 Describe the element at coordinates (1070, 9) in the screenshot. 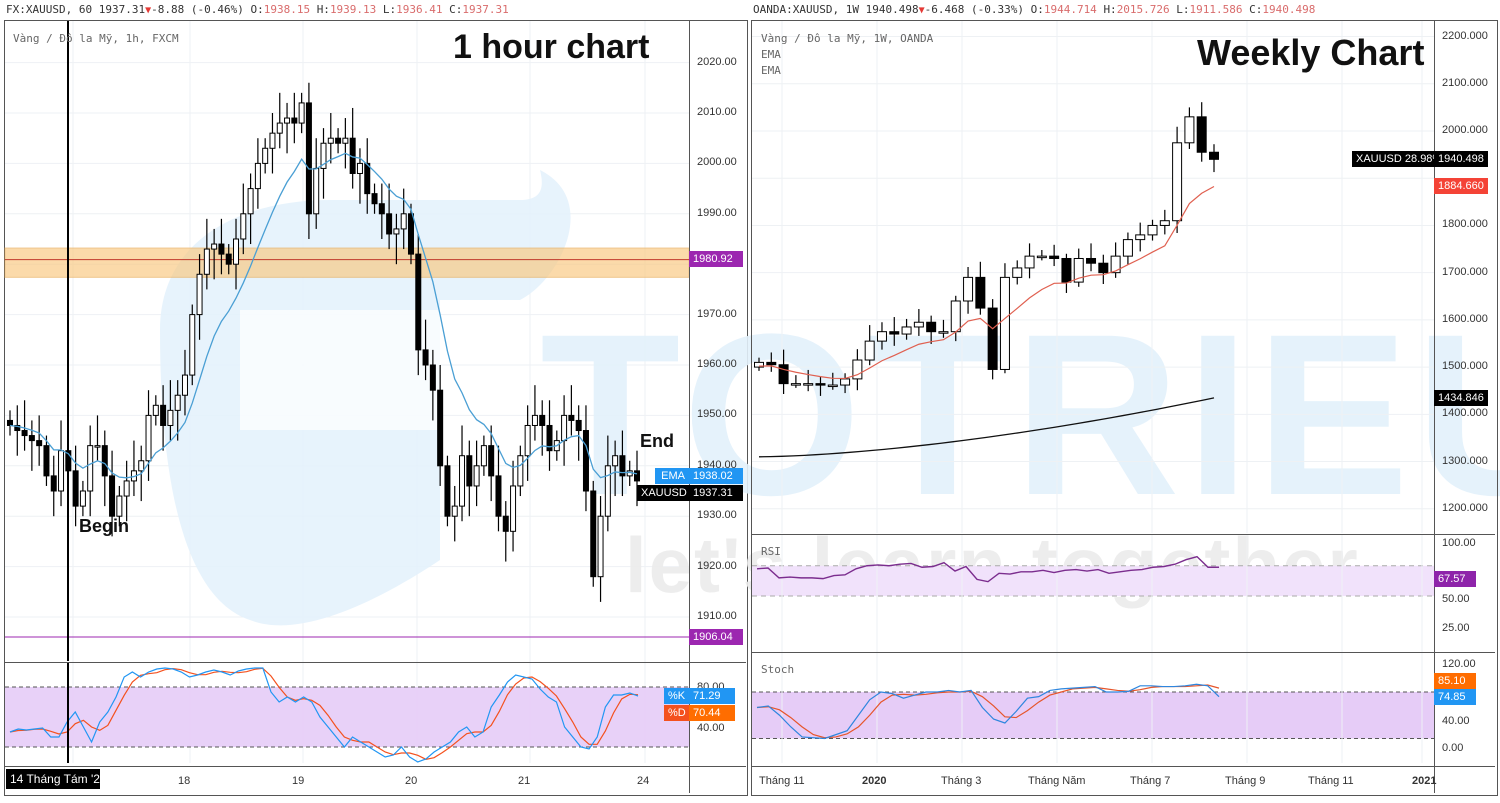

I see `right-open: 1944.714` at that location.